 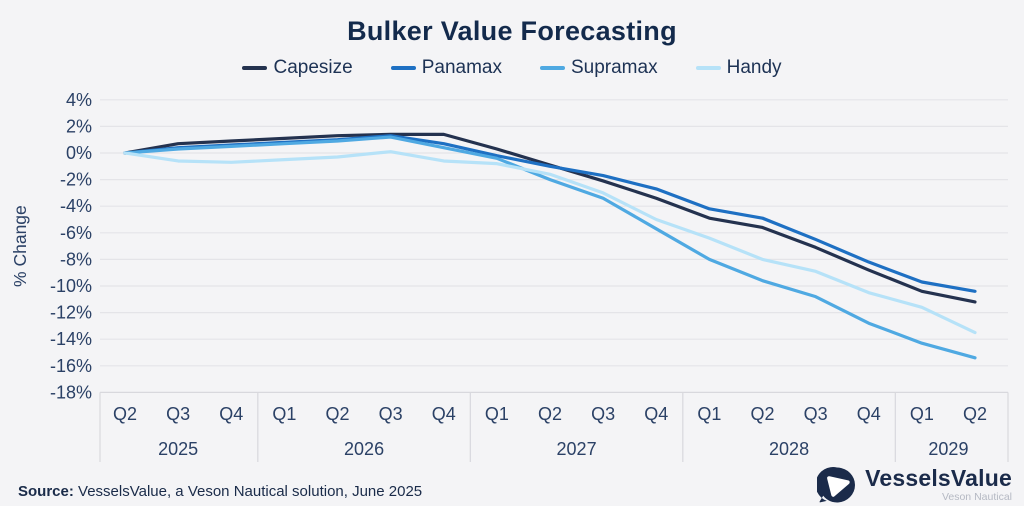 What do you see at coordinates (364, 449) in the screenshot?
I see `year-label: 2026` at bounding box center [364, 449].